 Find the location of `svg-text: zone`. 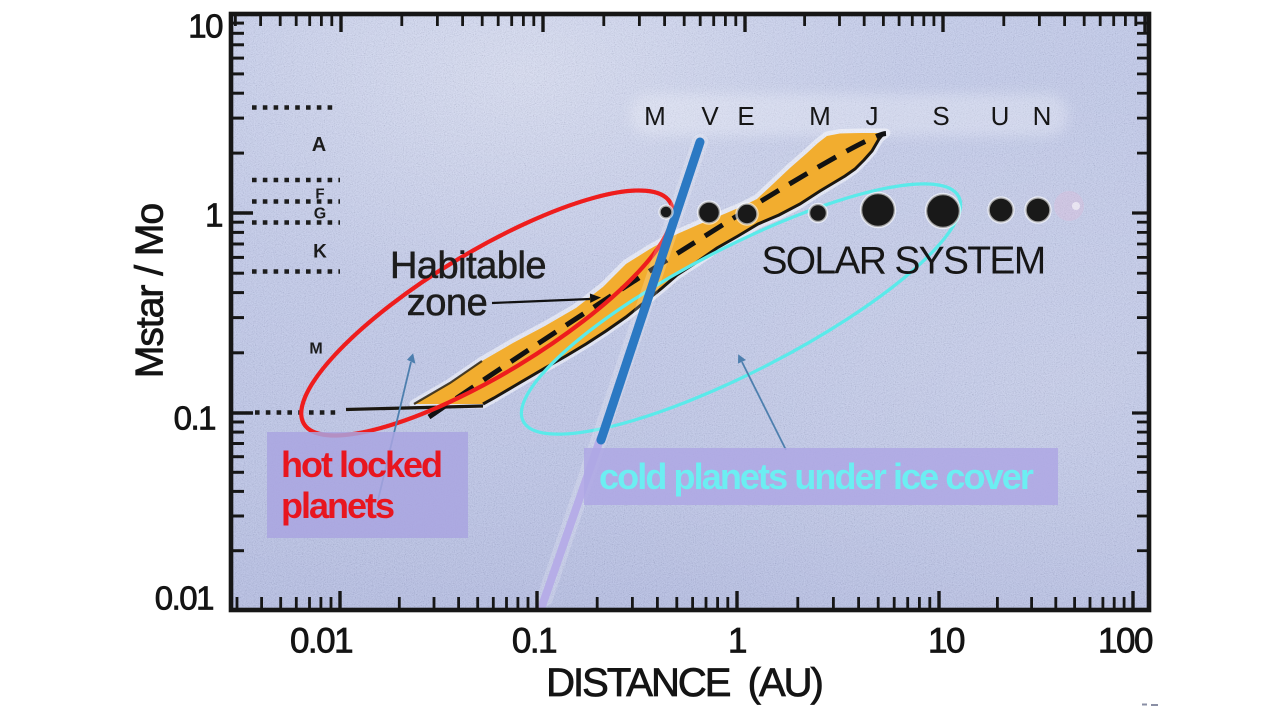

svg-text: zone is located at coordinates (447, 303).